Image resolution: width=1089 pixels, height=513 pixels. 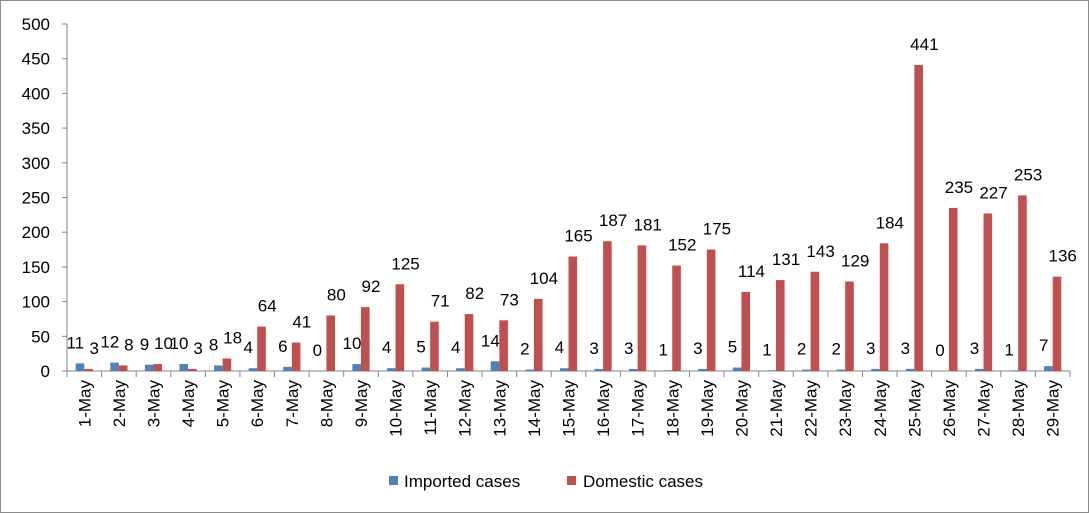 What do you see at coordinates (1018, 408) in the screenshot?
I see `x-tick-label: 28-May` at bounding box center [1018, 408].